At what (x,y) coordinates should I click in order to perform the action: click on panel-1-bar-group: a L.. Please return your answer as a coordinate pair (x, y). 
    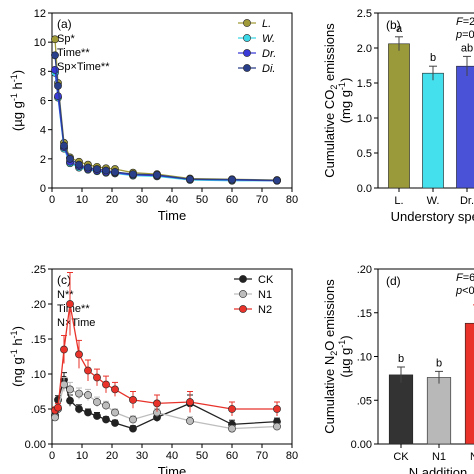
    Looking at the image, I should click on (399, 115).